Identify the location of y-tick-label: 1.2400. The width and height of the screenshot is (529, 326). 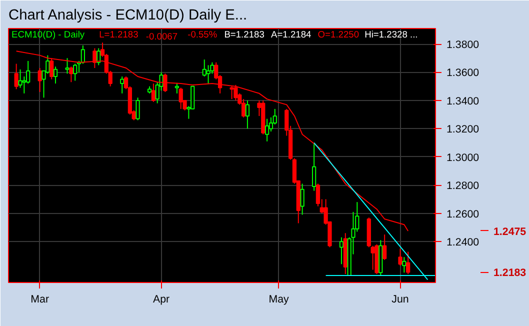
(463, 242).